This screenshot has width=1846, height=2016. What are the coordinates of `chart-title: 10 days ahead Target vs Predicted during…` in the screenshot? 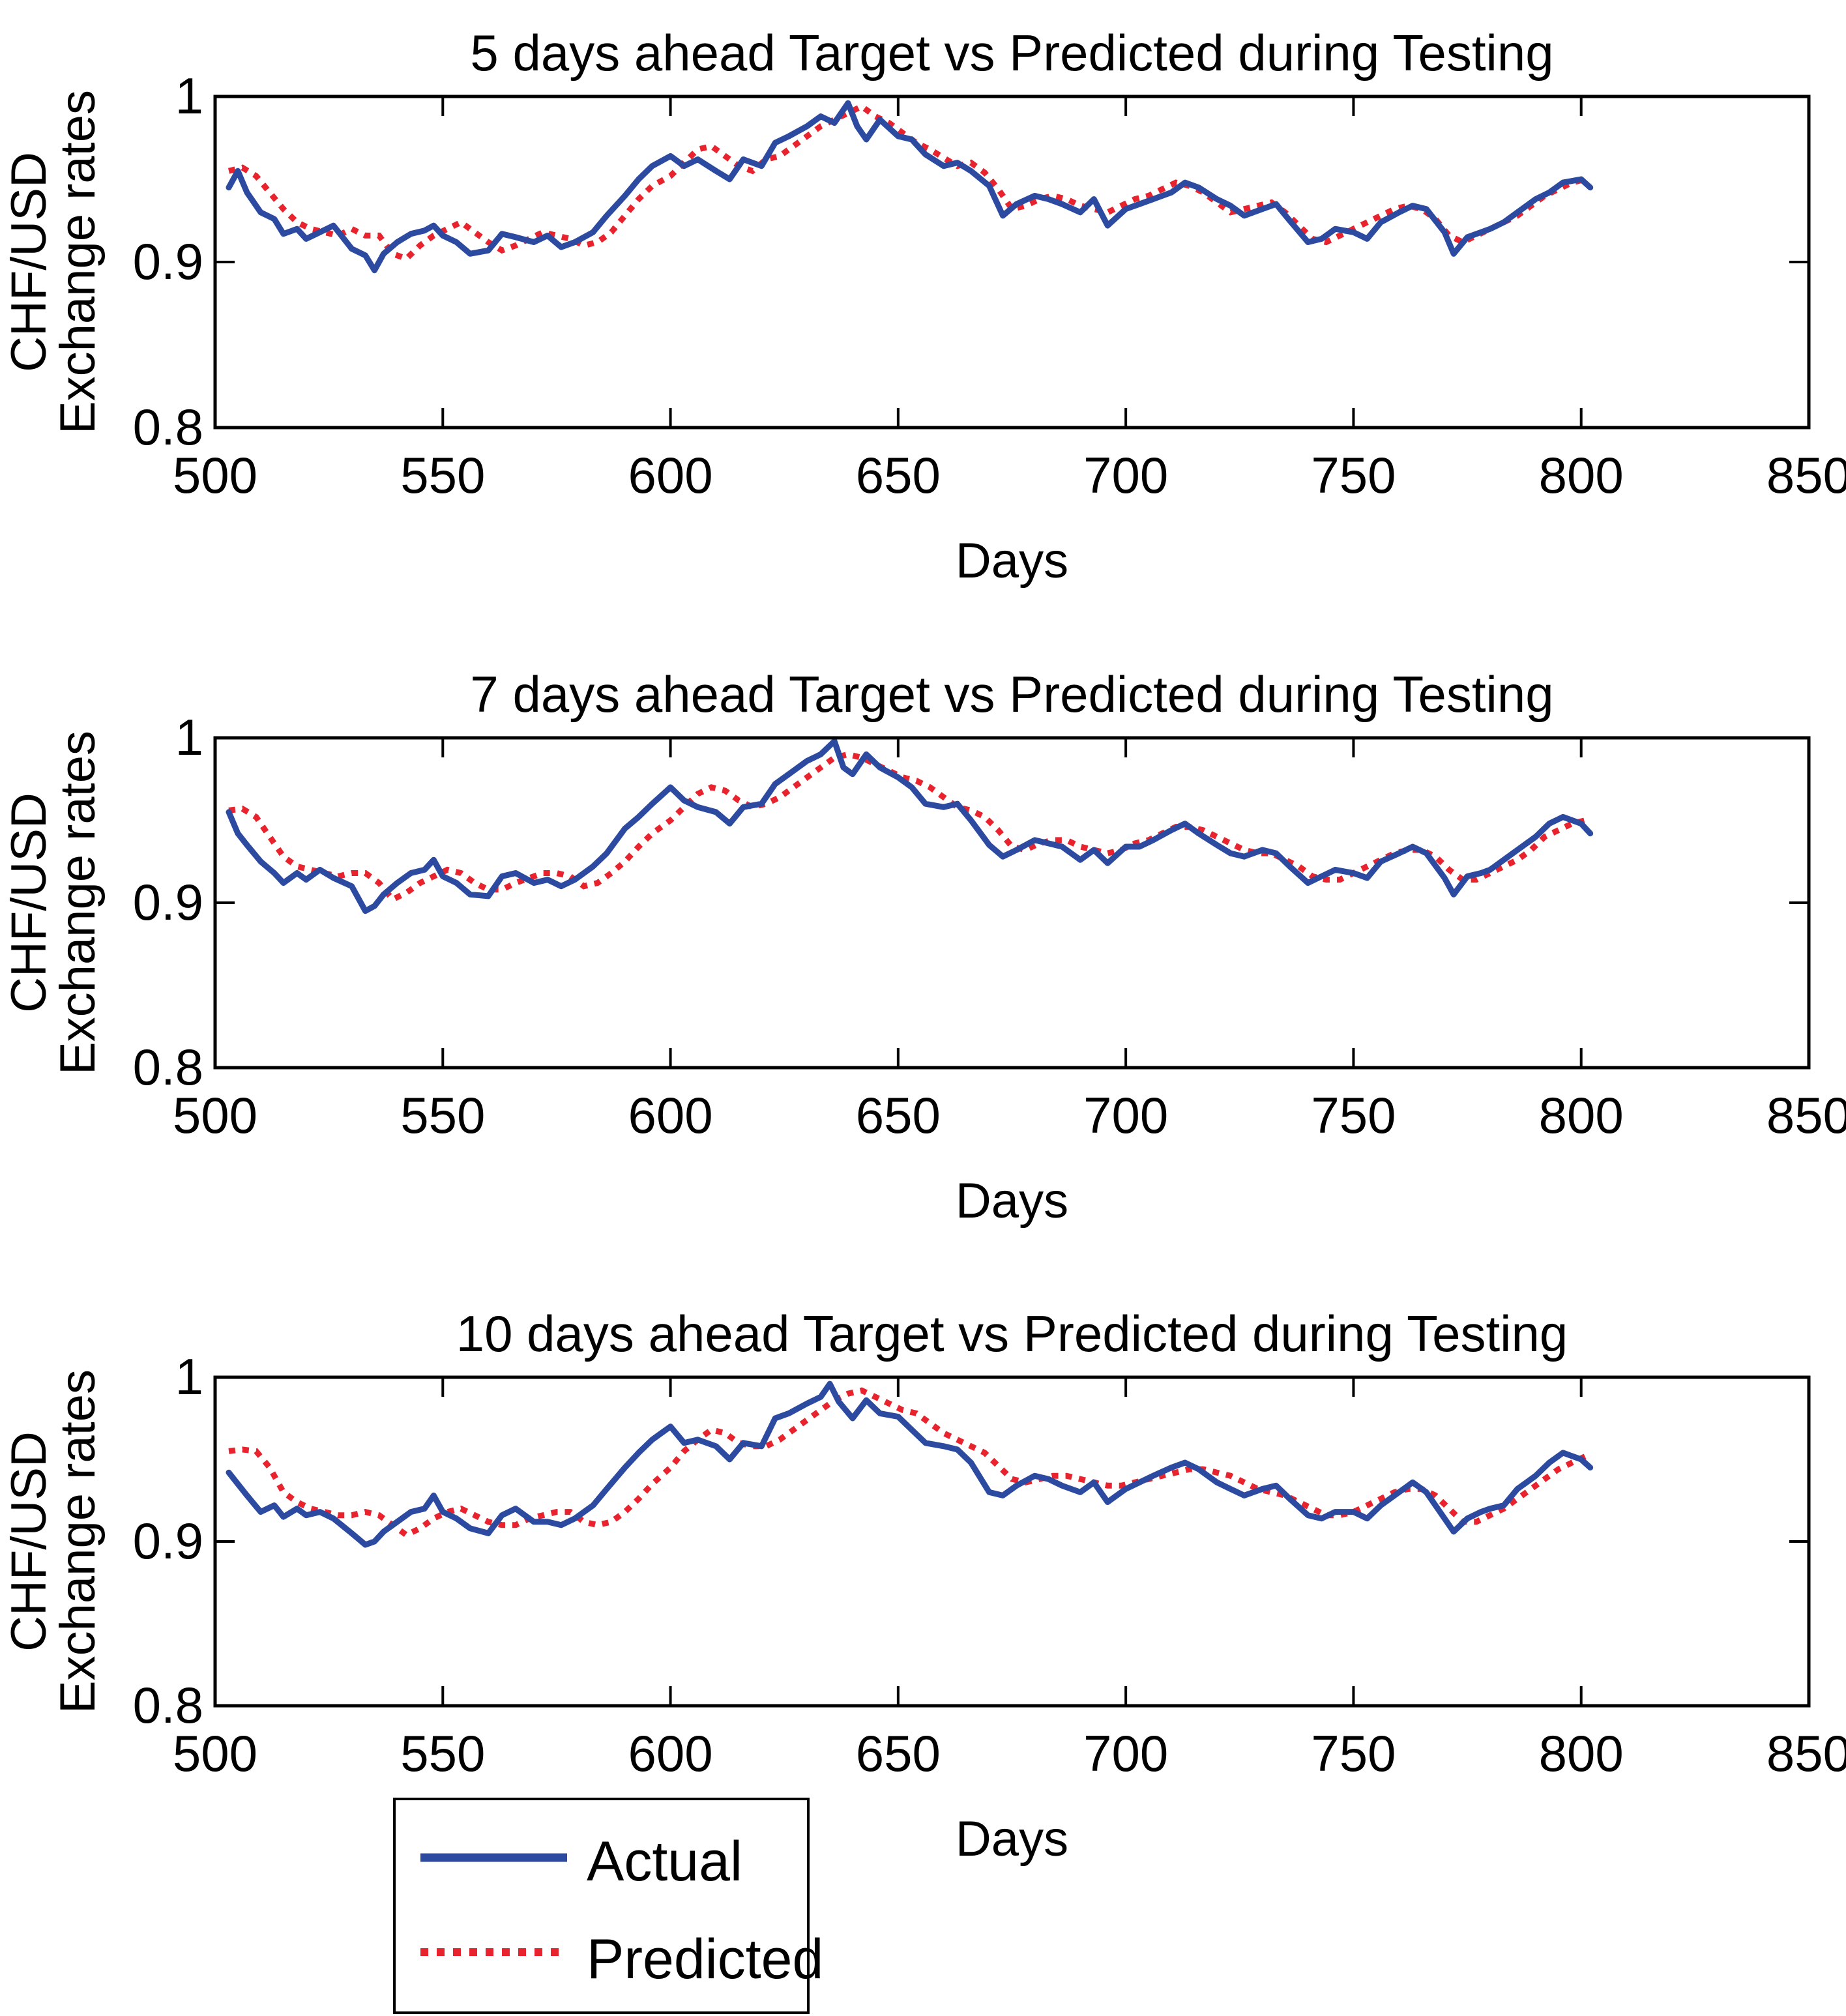 It's located at (1012, 1333).